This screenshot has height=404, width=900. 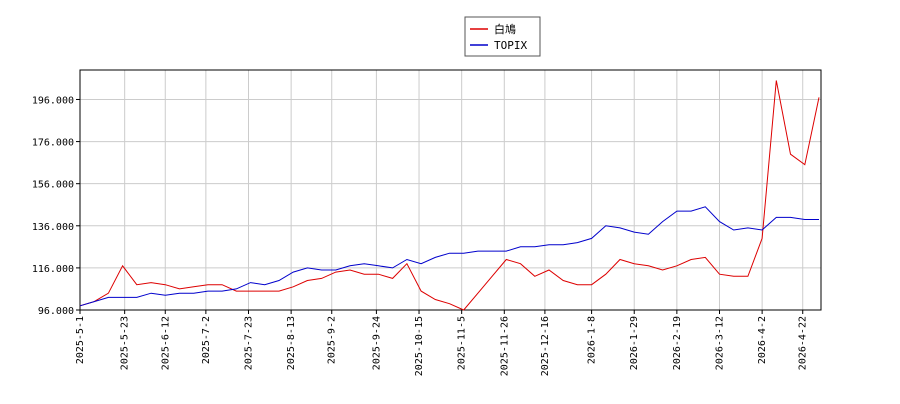 What do you see at coordinates (125, 343) in the screenshot?
I see `x-tick-label: 2025-5-23` at bounding box center [125, 343].